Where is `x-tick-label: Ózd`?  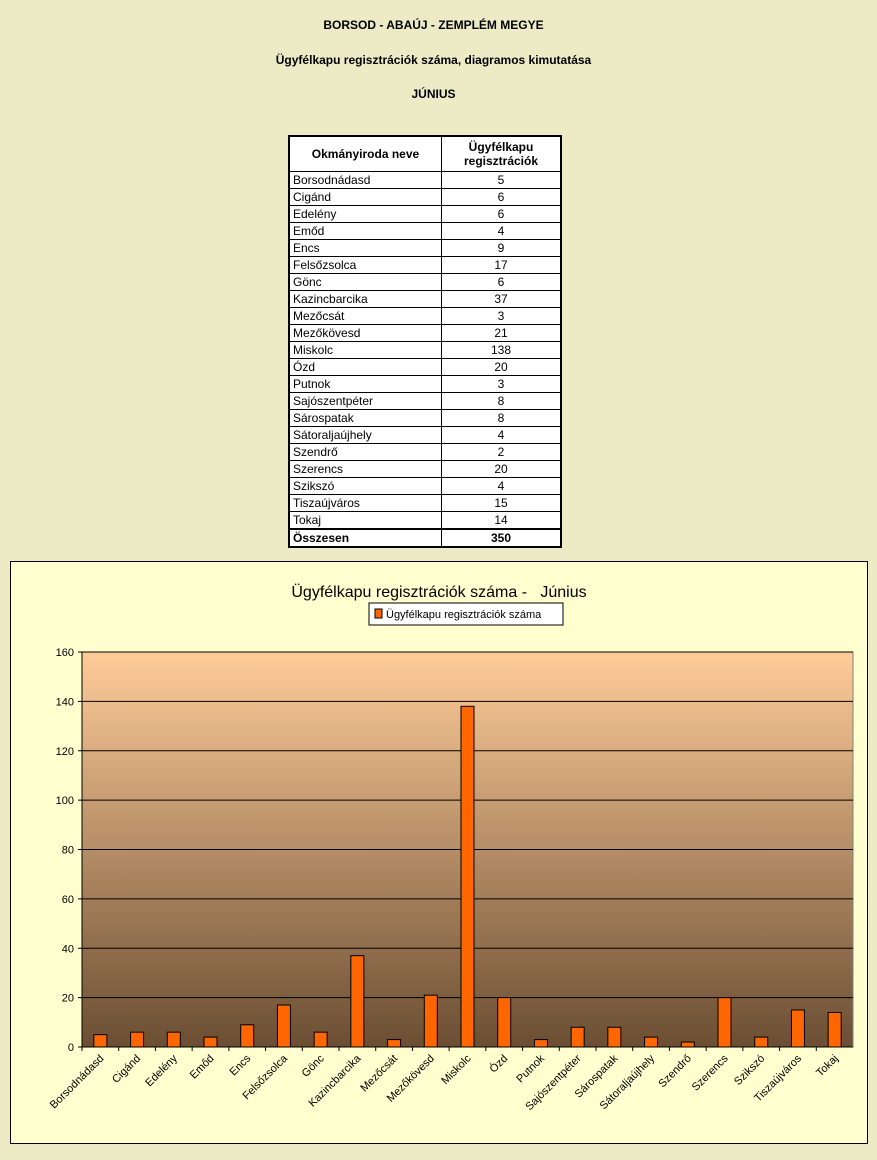 x-tick-label: Ózd is located at coordinates (498, 1063).